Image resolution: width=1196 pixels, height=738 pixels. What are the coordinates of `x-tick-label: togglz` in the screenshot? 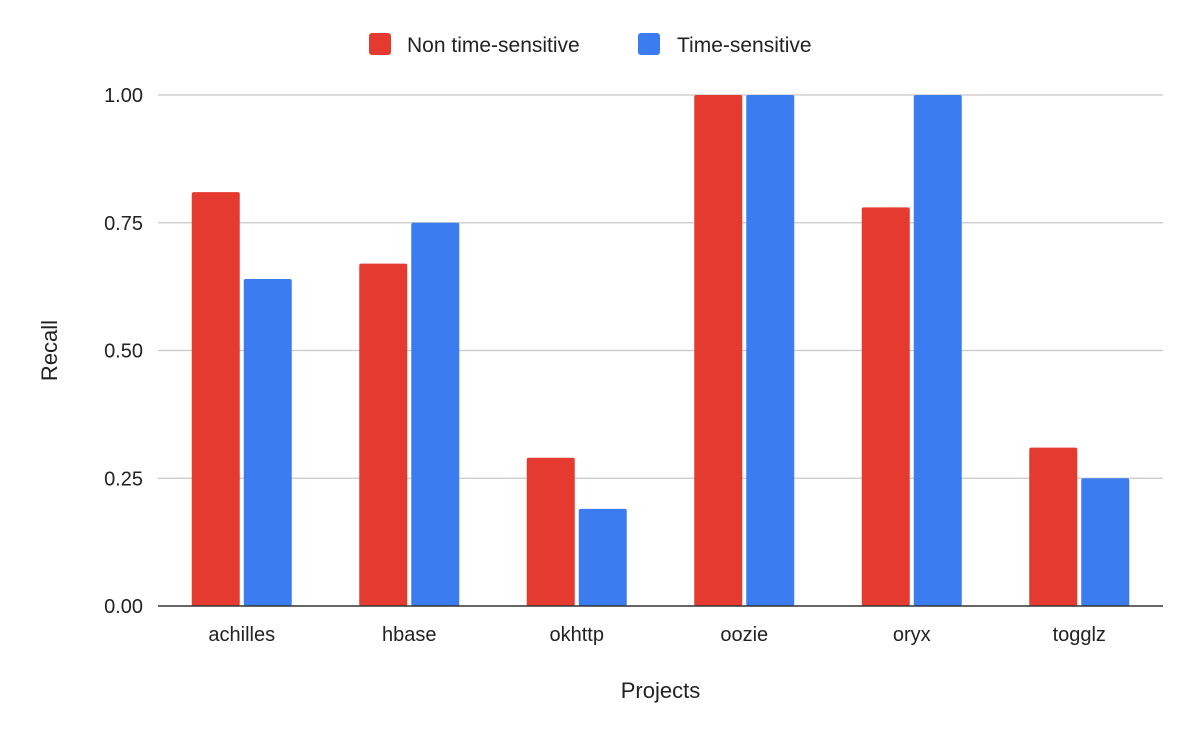 It's located at (1079, 635).